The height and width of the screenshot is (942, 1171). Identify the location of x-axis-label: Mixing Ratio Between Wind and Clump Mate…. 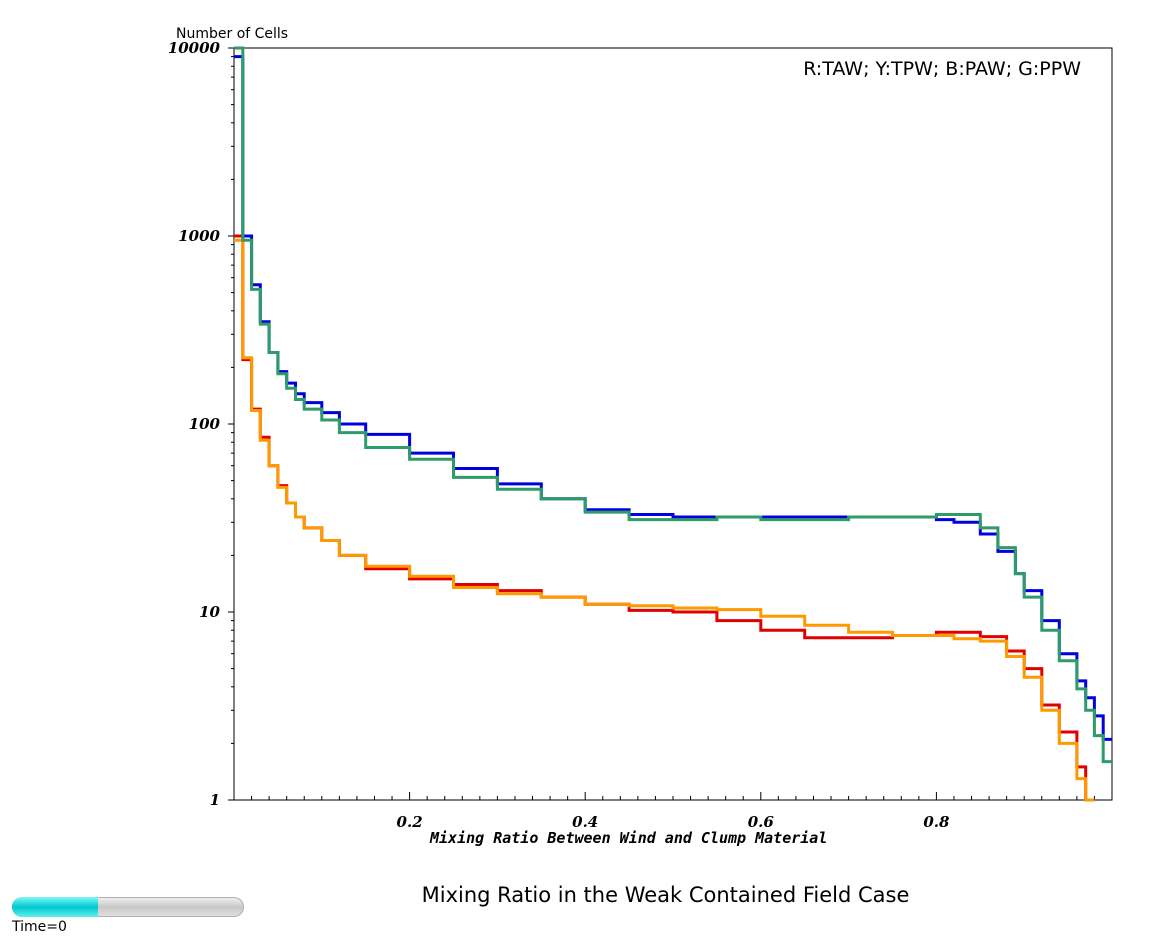
(629, 838).